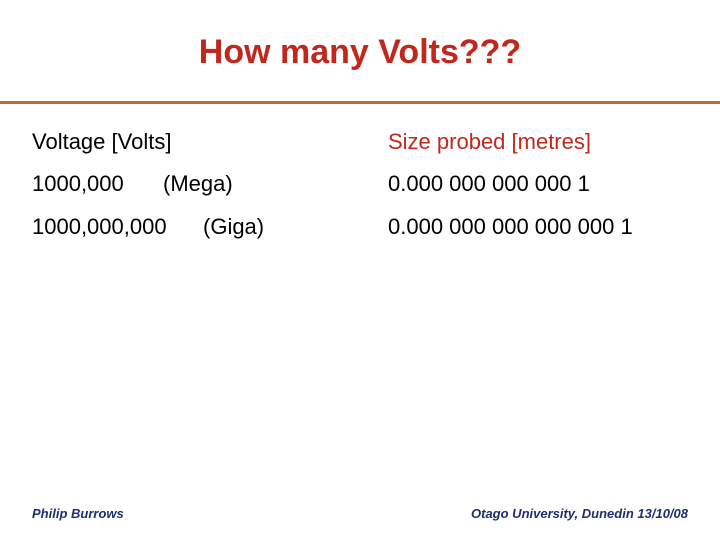  Describe the element at coordinates (489, 183) in the screenshot. I see `row-1-size: 0.000 000 000 000 1` at that location.